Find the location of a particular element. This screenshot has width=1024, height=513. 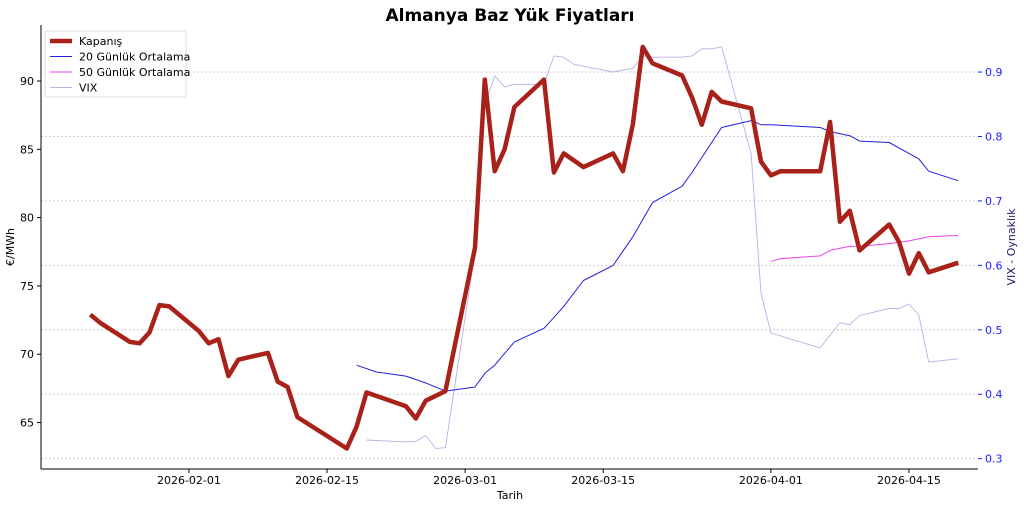

y-tick-label: 70 is located at coordinates (27, 354).